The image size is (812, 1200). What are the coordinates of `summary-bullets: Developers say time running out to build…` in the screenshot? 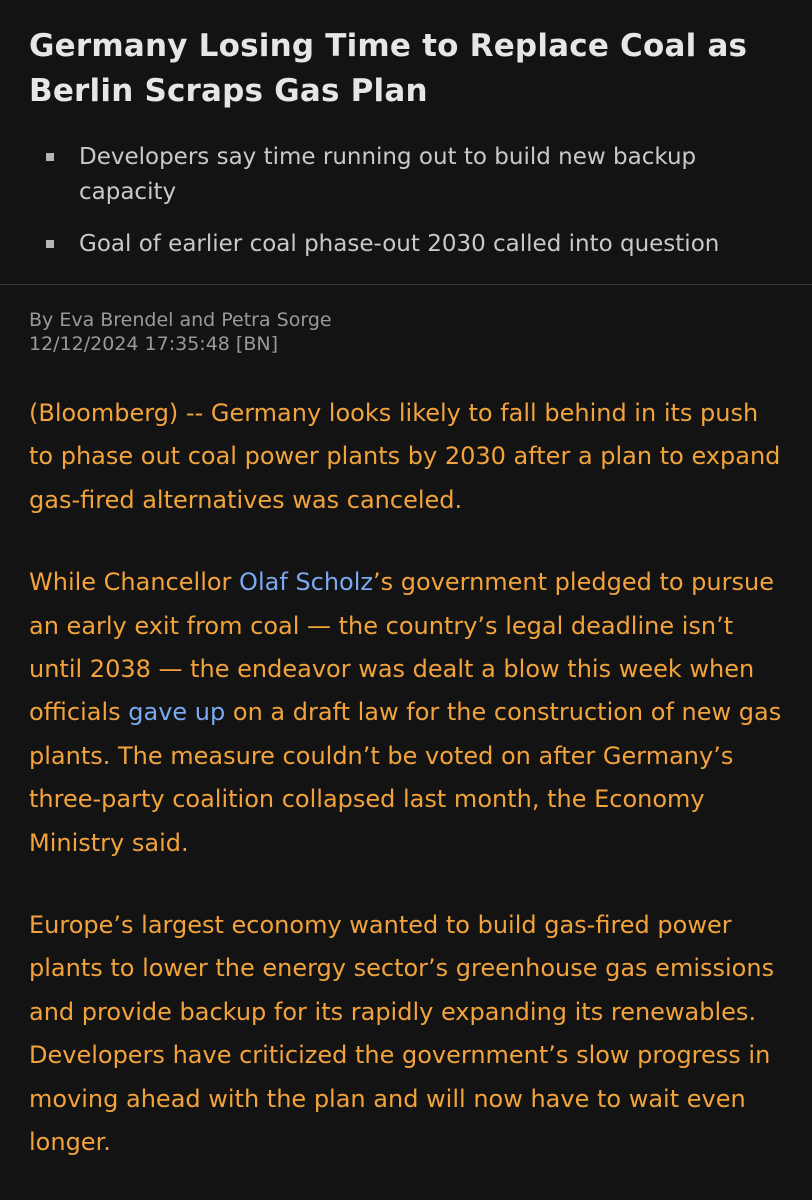 It's located at (405, 201).